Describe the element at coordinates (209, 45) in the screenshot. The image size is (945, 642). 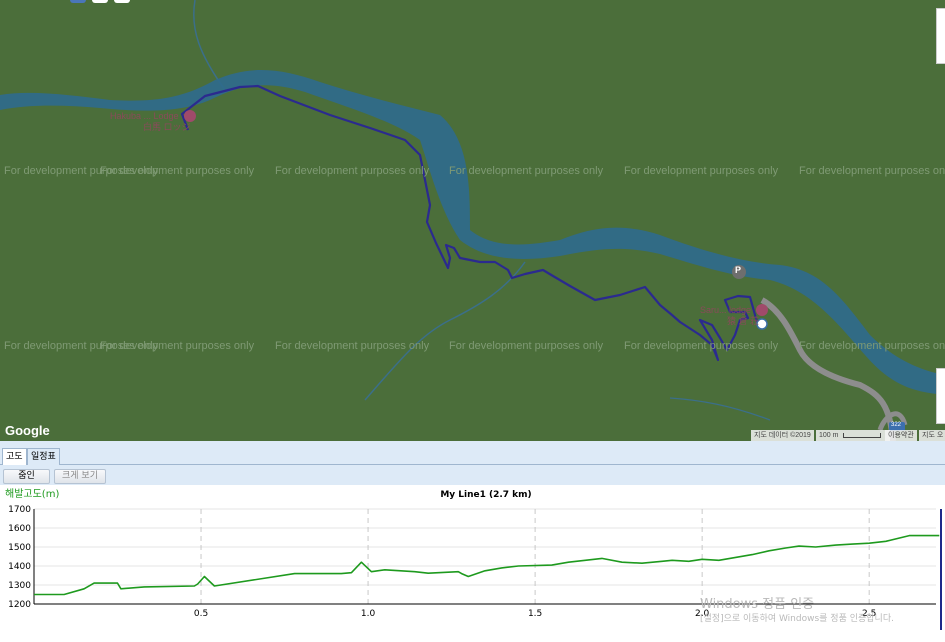
I see `stream-north` at that location.